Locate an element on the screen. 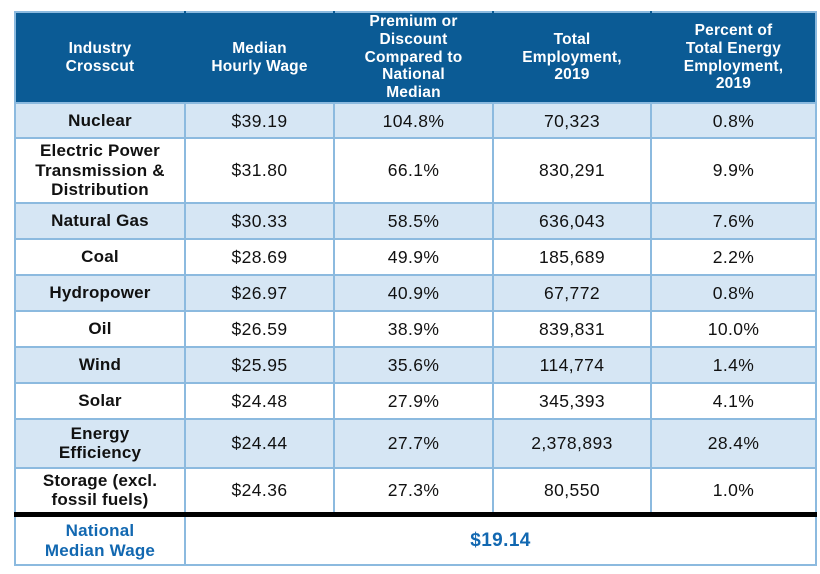  share-cell: 4.1% is located at coordinates (733, 400).